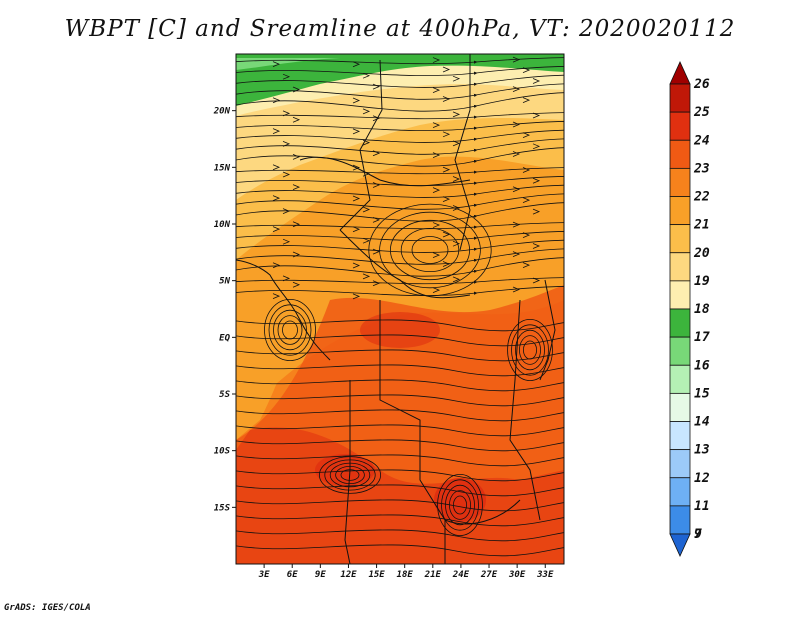  I want to click on lon-tick-label: 18E, so click(405, 575).